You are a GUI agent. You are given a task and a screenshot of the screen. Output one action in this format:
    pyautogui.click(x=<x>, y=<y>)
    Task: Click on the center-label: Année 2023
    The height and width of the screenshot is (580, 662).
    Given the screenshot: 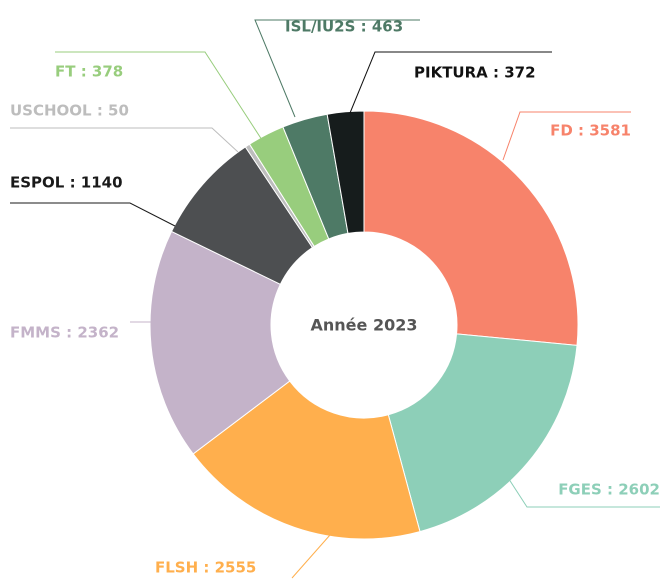 What is the action you would take?
    pyautogui.click(x=364, y=325)
    